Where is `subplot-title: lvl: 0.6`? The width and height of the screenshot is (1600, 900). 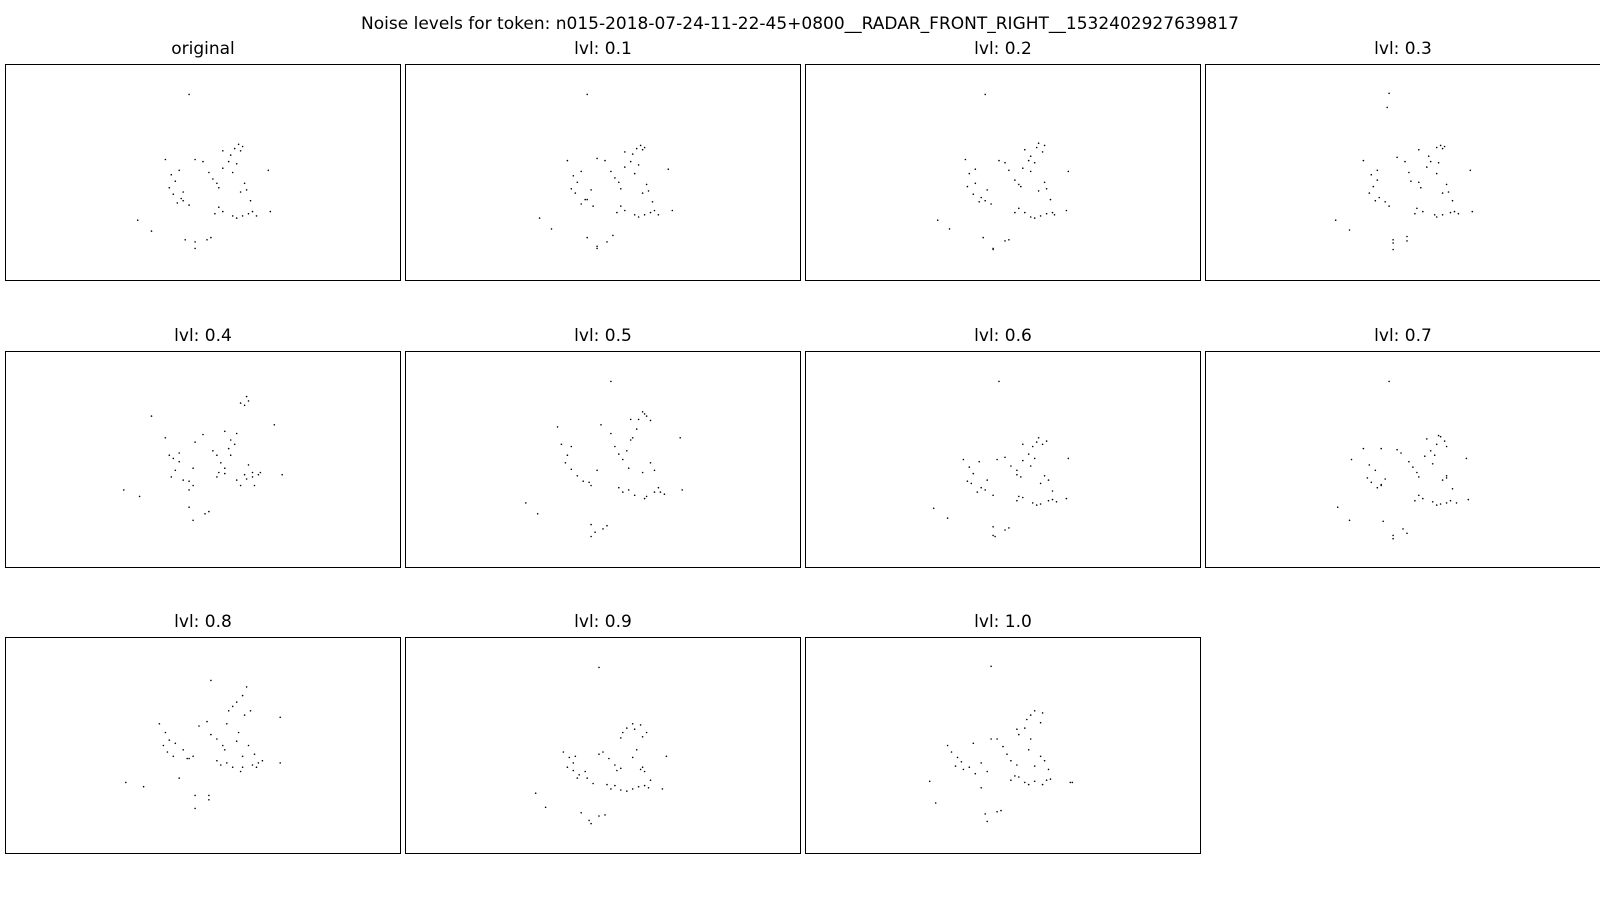 subplot-title: lvl: 0.6 is located at coordinates (1003, 336).